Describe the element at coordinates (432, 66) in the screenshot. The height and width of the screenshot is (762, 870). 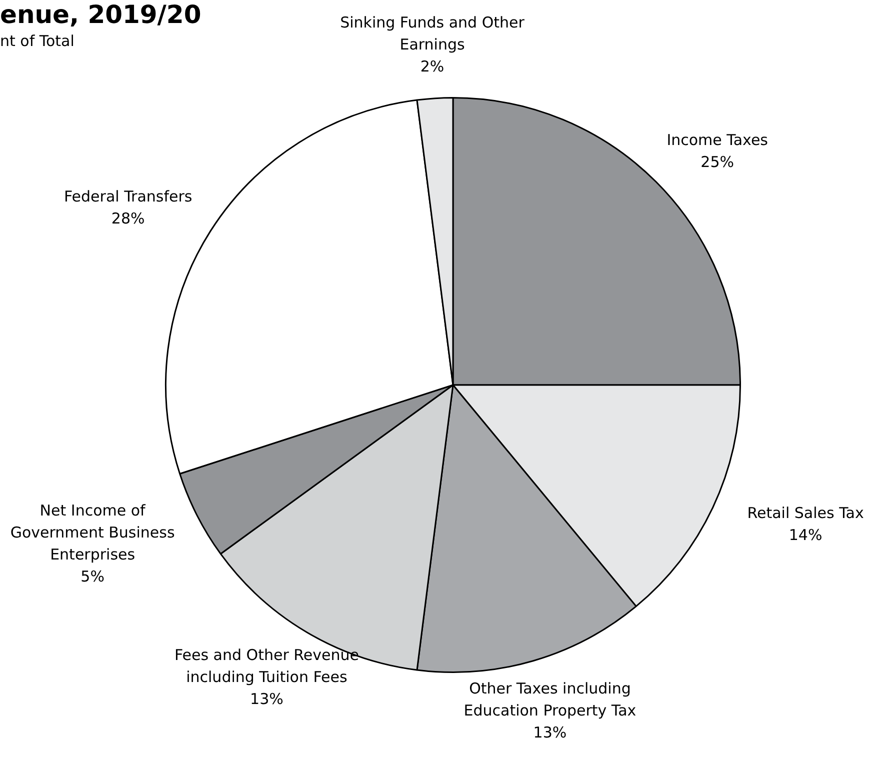
I see `data-label: 2%` at that location.